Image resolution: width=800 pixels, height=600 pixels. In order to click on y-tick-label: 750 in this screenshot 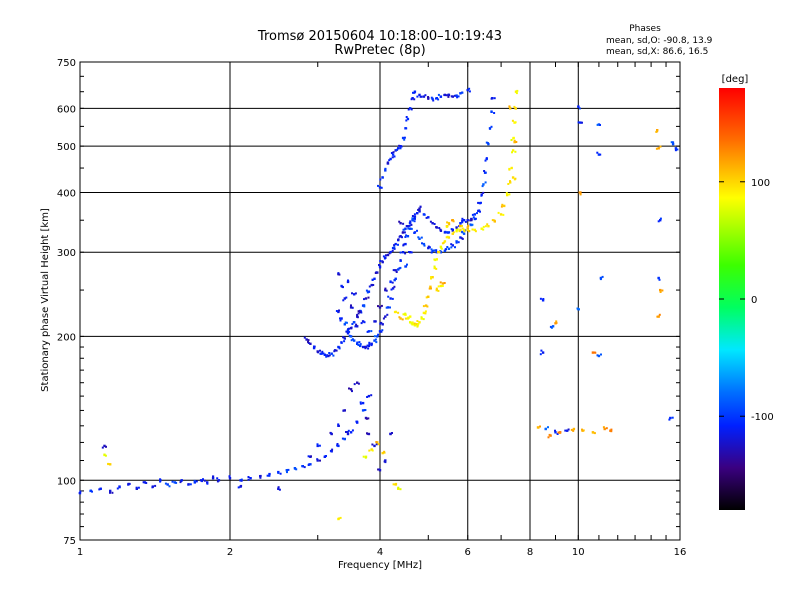, I will do `click(66, 63)`.